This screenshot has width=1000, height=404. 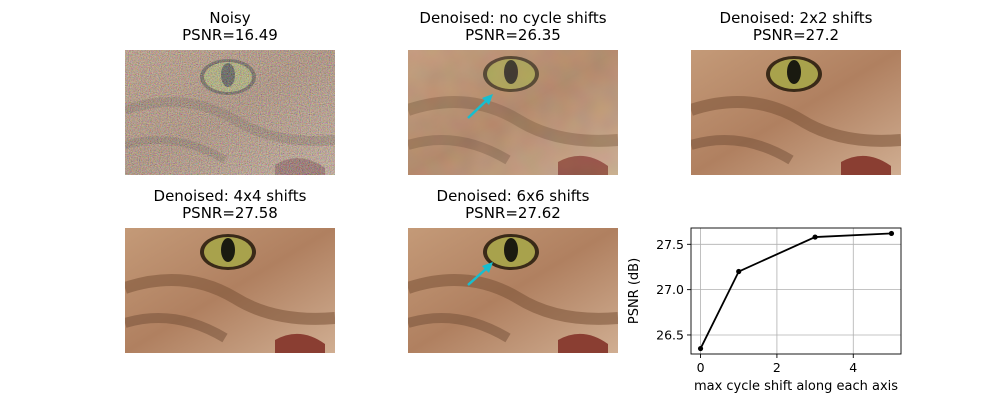 What do you see at coordinates (853, 367) in the screenshot?
I see `x-tick-label: 4` at bounding box center [853, 367].